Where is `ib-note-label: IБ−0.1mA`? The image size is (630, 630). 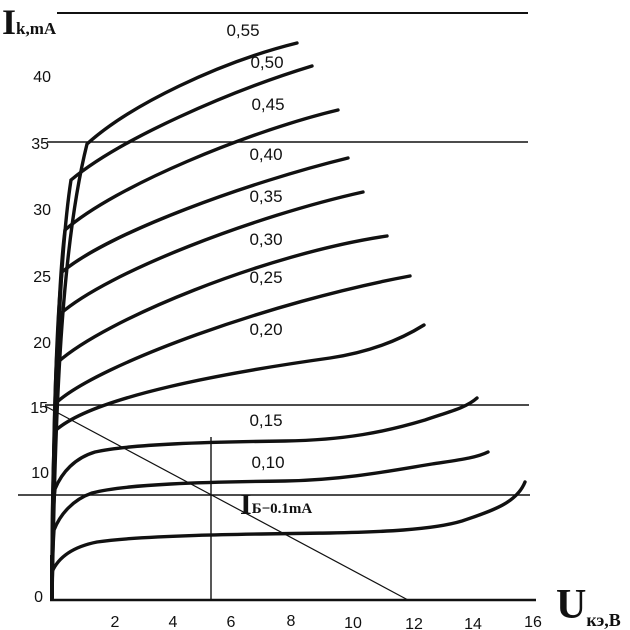
ib-note-label: IБ−0.1mA is located at coordinates (276, 504).